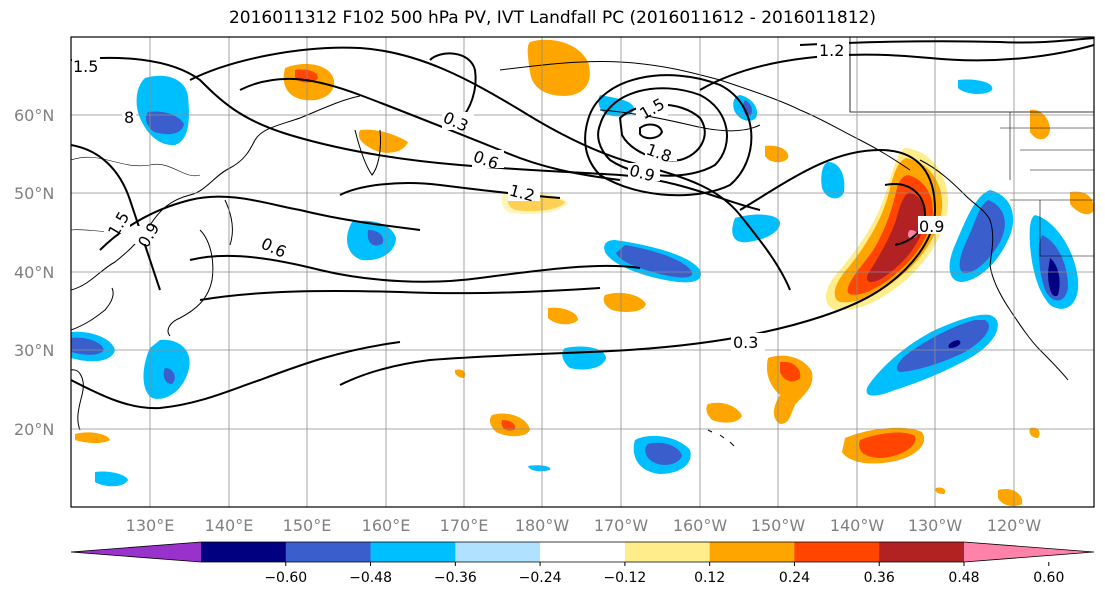 The width and height of the screenshot is (1105, 601). What do you see at coordinates (136, 552) in the screenshot?
I see `colorbar-extend-low` at bounding box center [136, 552].